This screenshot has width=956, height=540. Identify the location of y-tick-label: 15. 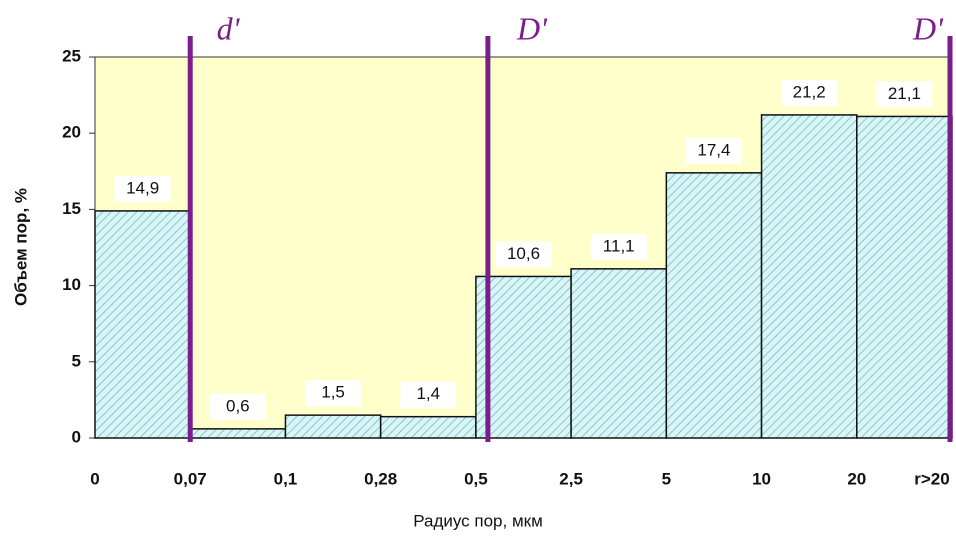
(71, 208).